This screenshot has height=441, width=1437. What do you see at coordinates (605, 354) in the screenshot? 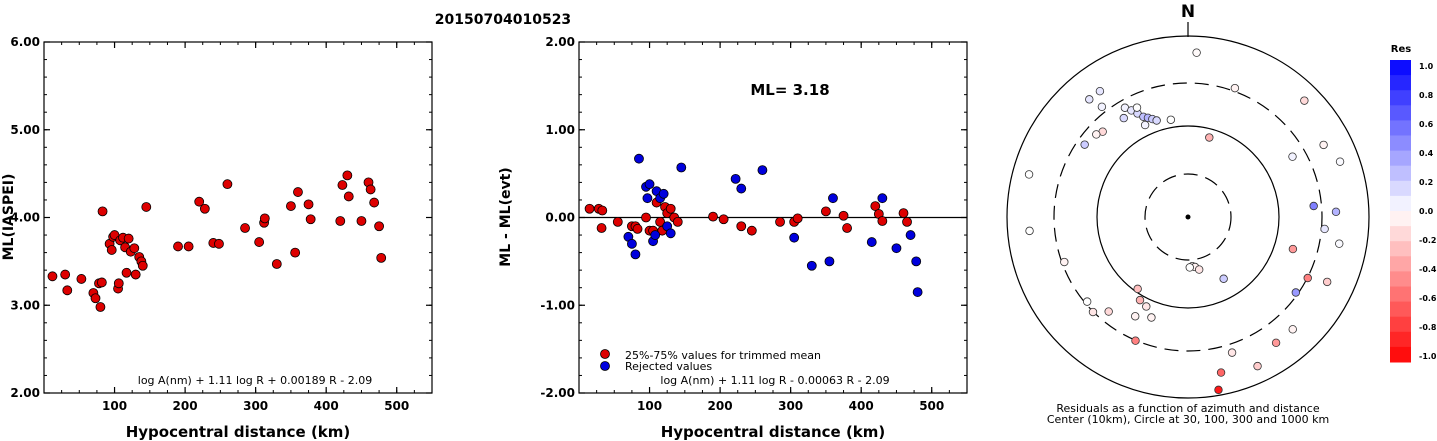
I see `legend-marker-trimmed` at bounding box center [605, 354].